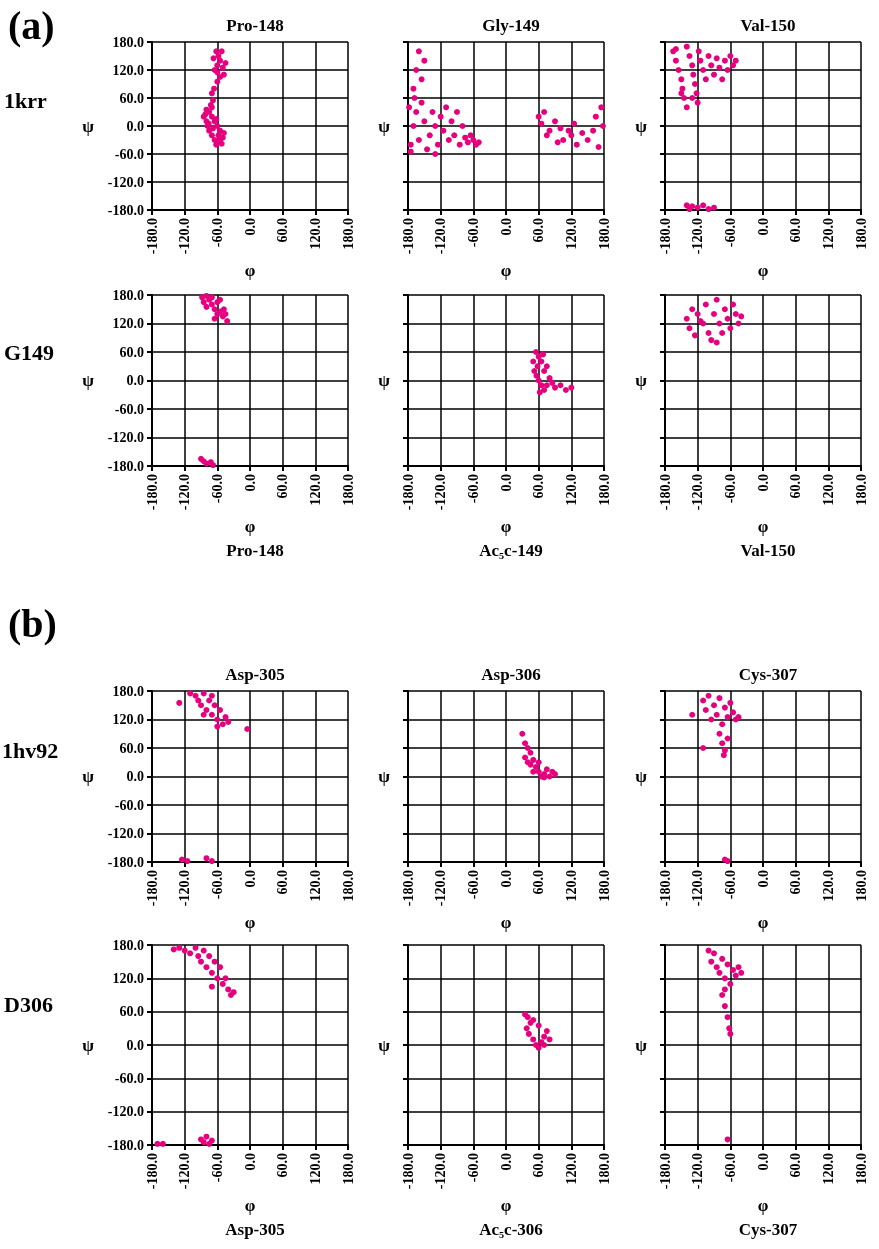 This screenshot has width=879, height=1249. What do you see at coordinates (768, 25) in the screenshot?
I see `chart-title: Val-150` at bounding box center [768, 25].